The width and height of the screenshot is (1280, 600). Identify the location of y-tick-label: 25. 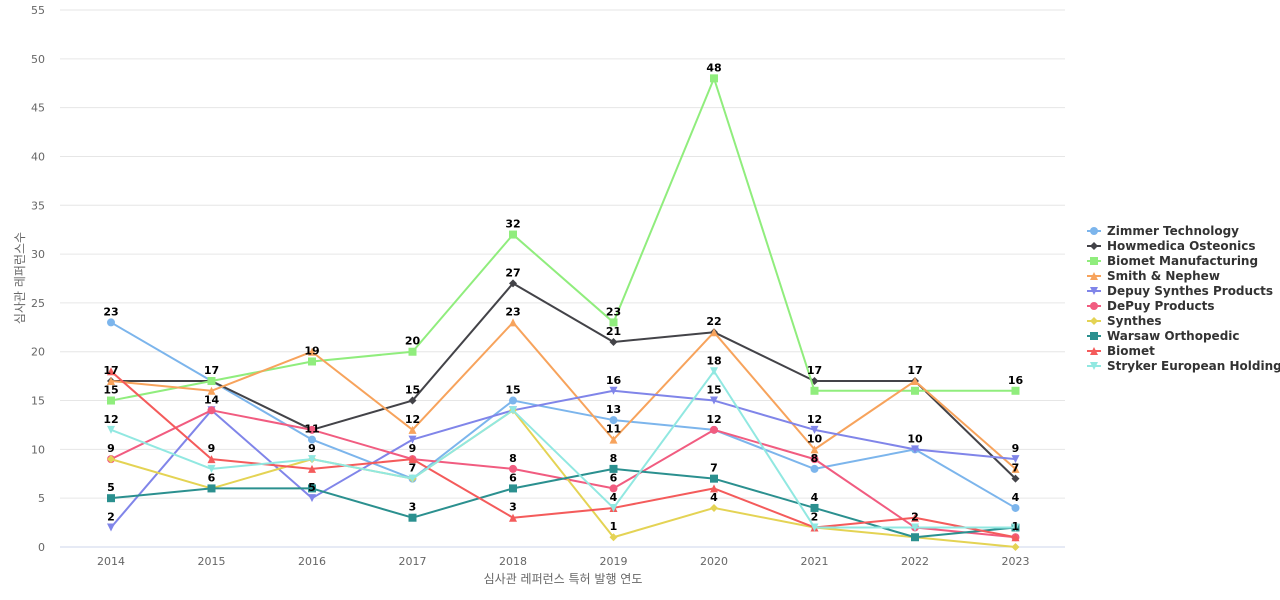
(38, 303).